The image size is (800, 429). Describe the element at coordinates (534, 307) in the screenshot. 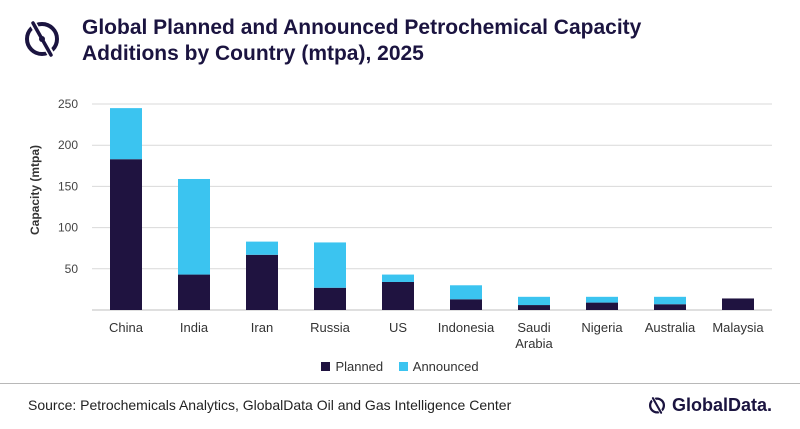

I see `bar-planned-saudi-arabia` at that location.